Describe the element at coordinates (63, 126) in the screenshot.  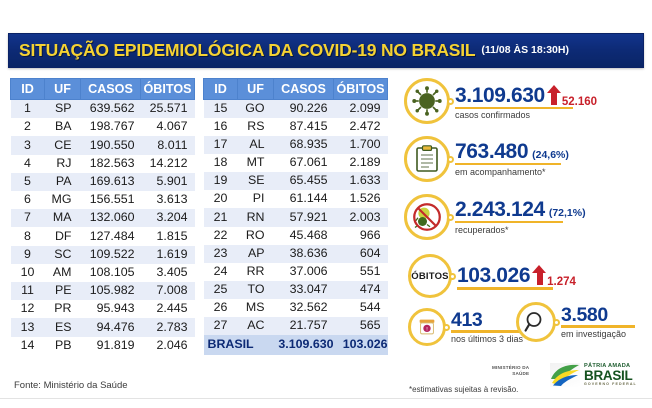
I see `cell-uf: BA` at that location.